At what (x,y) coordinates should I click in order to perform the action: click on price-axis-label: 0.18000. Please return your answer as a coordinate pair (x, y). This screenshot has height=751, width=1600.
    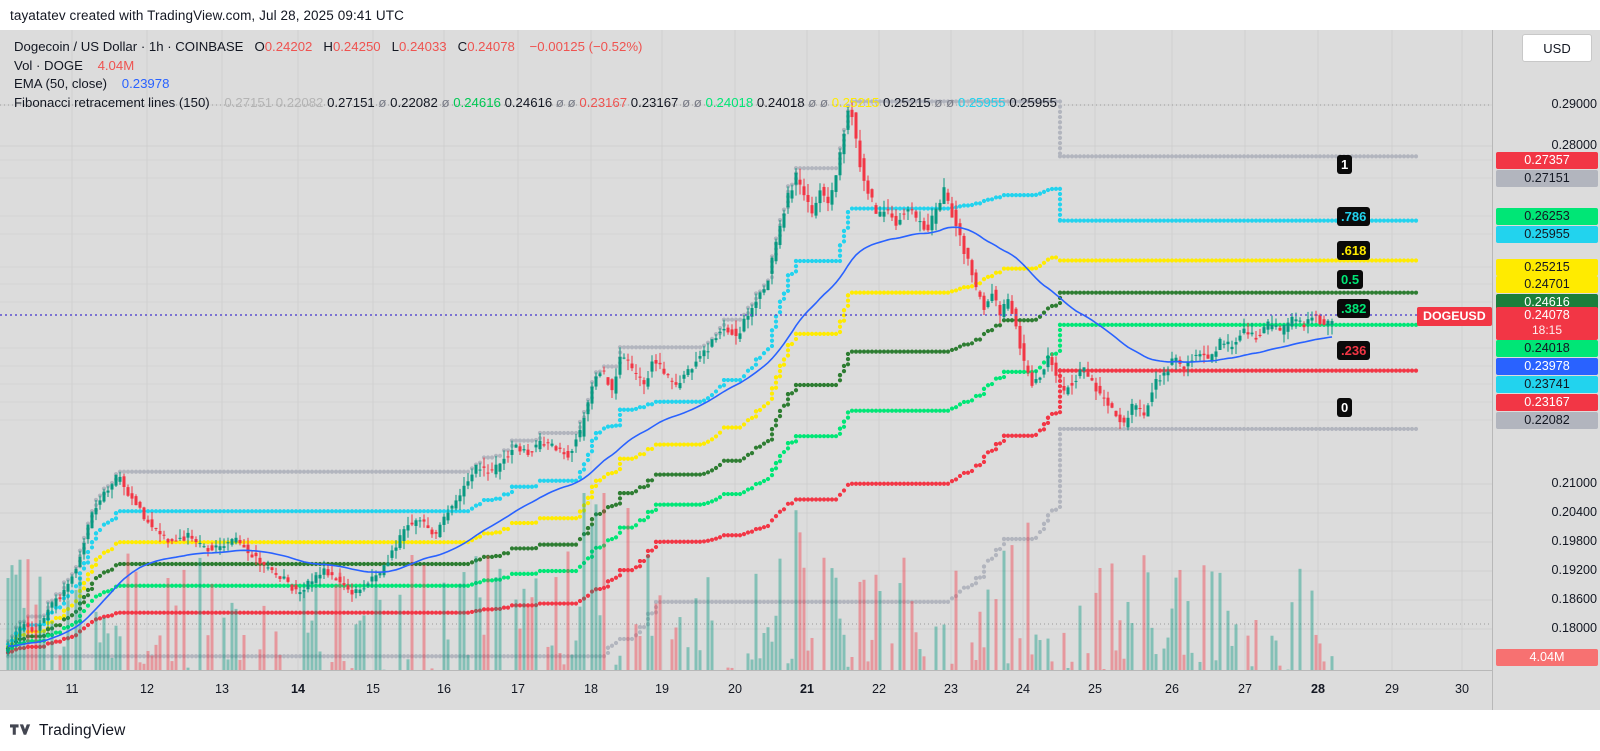
    Looking at the image, I should click on (1574, 628).